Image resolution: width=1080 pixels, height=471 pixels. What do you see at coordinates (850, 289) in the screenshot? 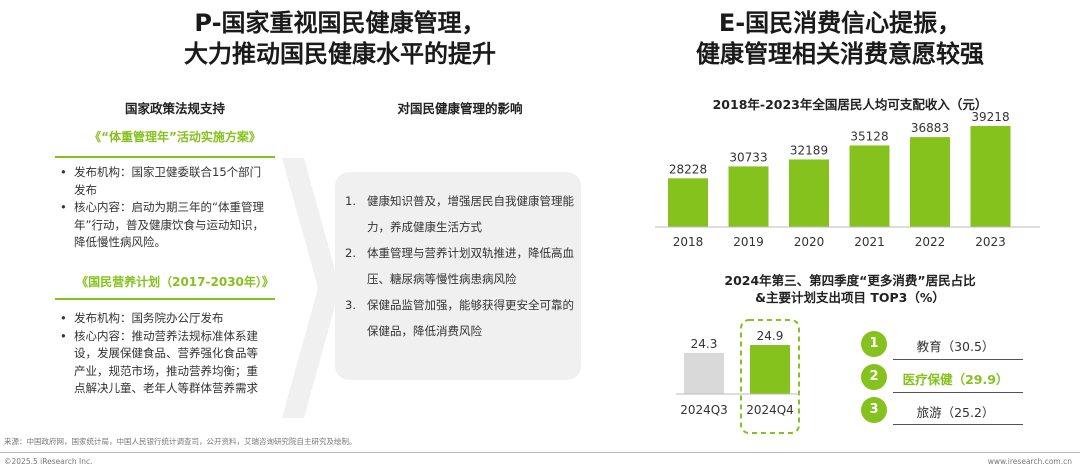
I see `consumption-chart-title: 2024年第三、第四季度“更多消费”居民占比 &主要计划支出项目 TOP3（%）` at bounding box center [850, 289].